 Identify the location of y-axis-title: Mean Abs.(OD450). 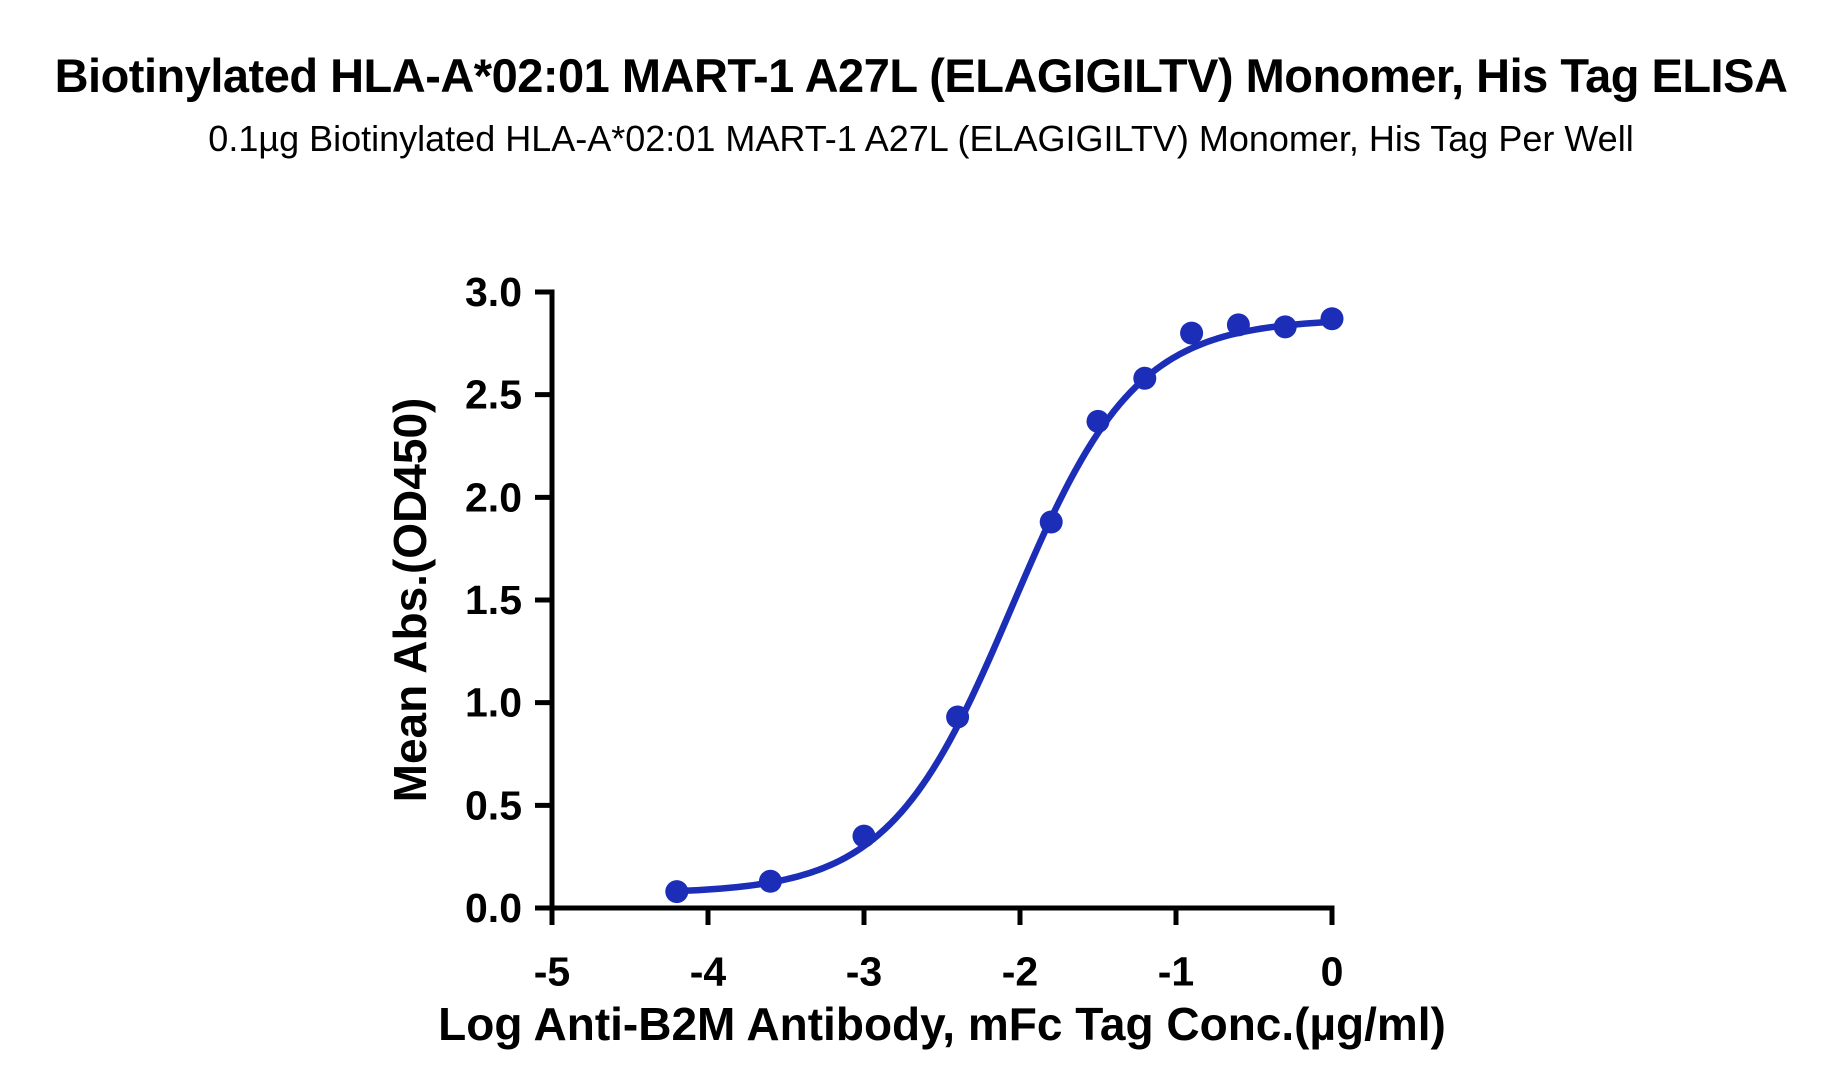
(410, 600).